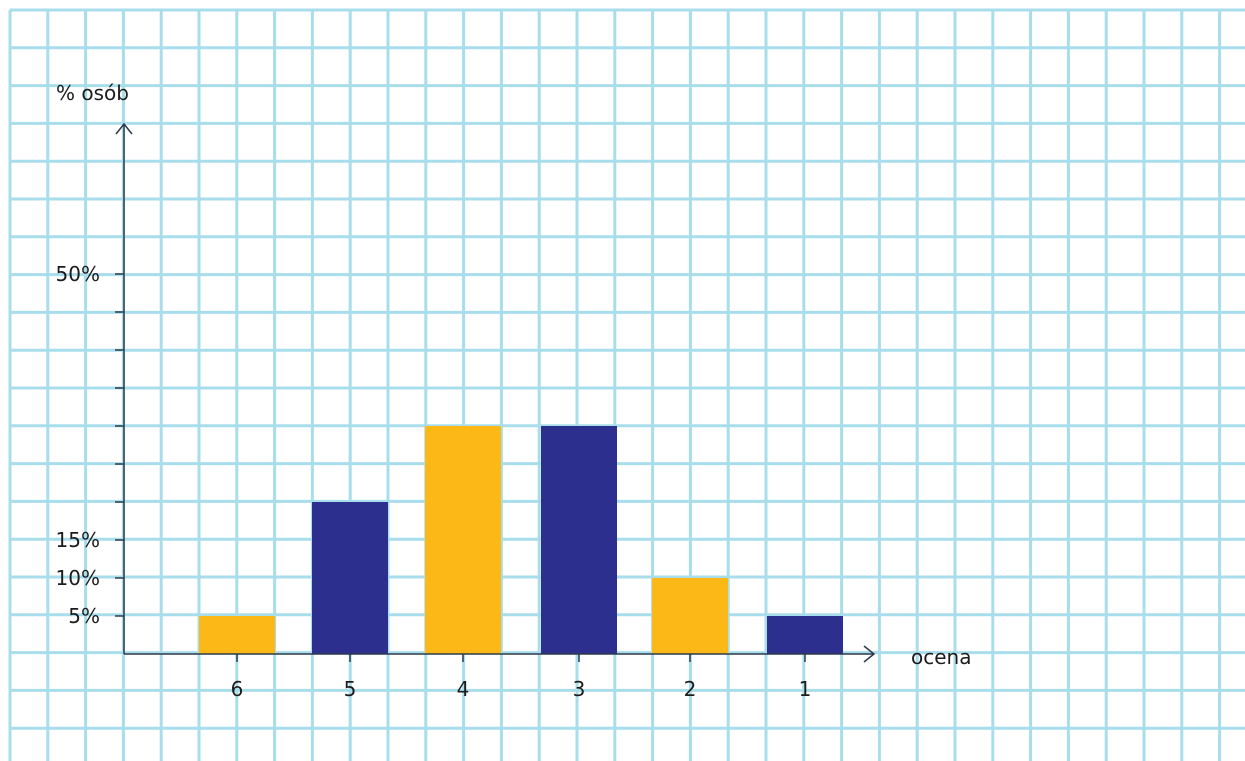  I want to click on y-tick-label: 5%, so click(84, 616).